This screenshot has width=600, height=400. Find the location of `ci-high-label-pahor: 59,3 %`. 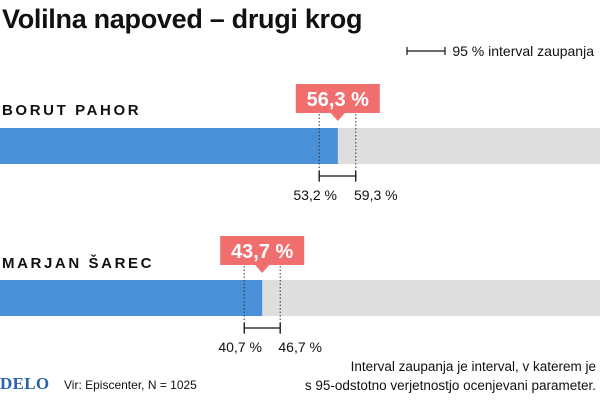

ci-high-label-pahor: 59,3 % is located at coordinates (376, 195).